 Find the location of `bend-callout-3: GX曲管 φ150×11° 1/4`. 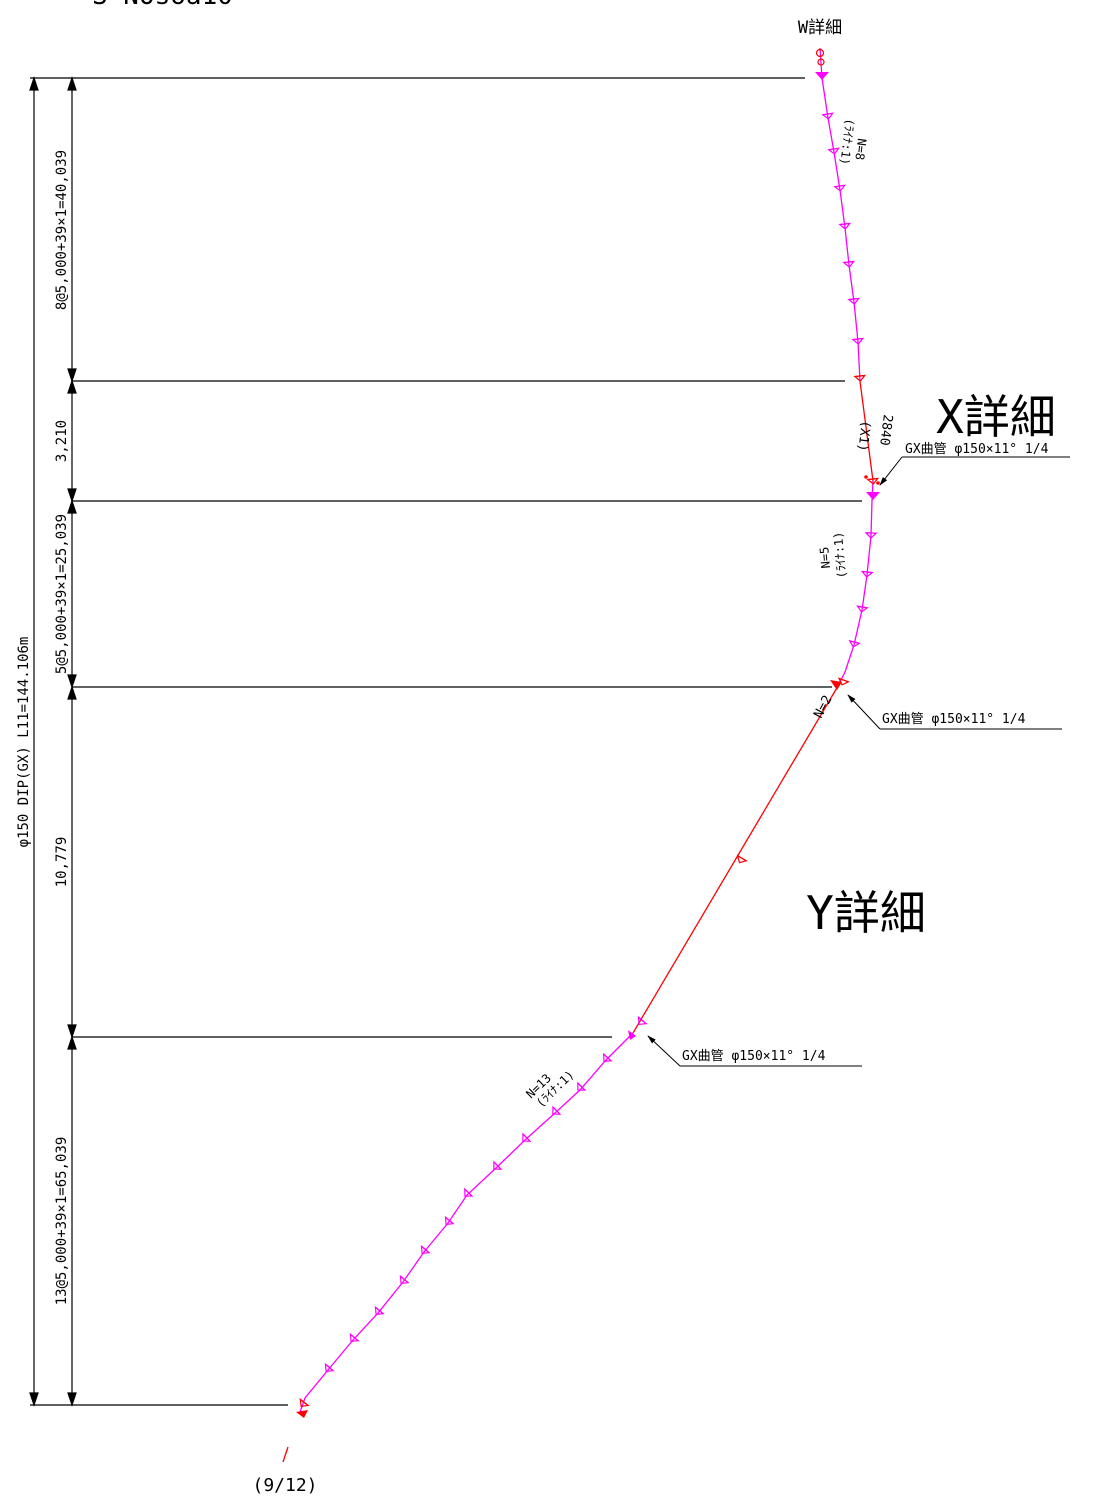

bend-callout-3: GX曲管 φ150×11° 1/4 is located at coordinates (754, 1051).